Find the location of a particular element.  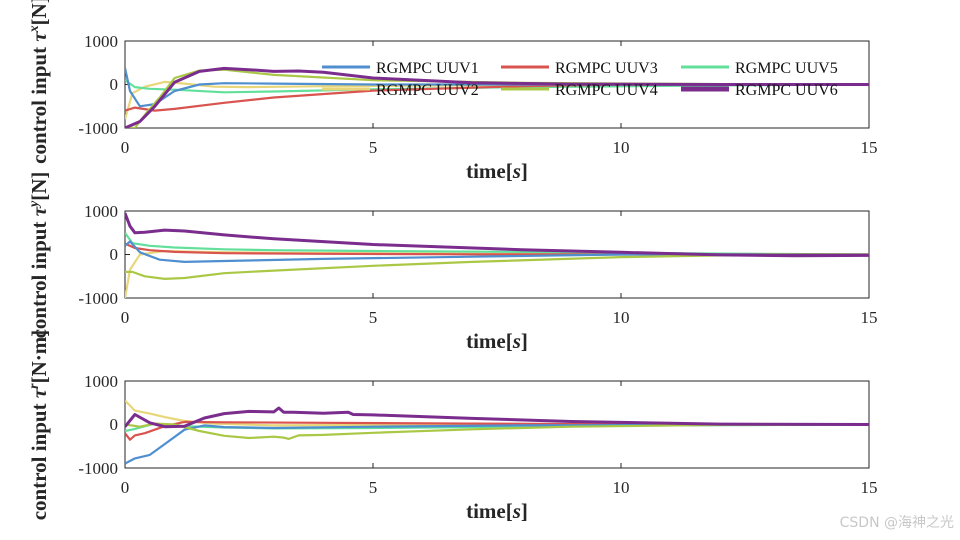

xlabel-1-open: [ is located at coordinates (509, 171).